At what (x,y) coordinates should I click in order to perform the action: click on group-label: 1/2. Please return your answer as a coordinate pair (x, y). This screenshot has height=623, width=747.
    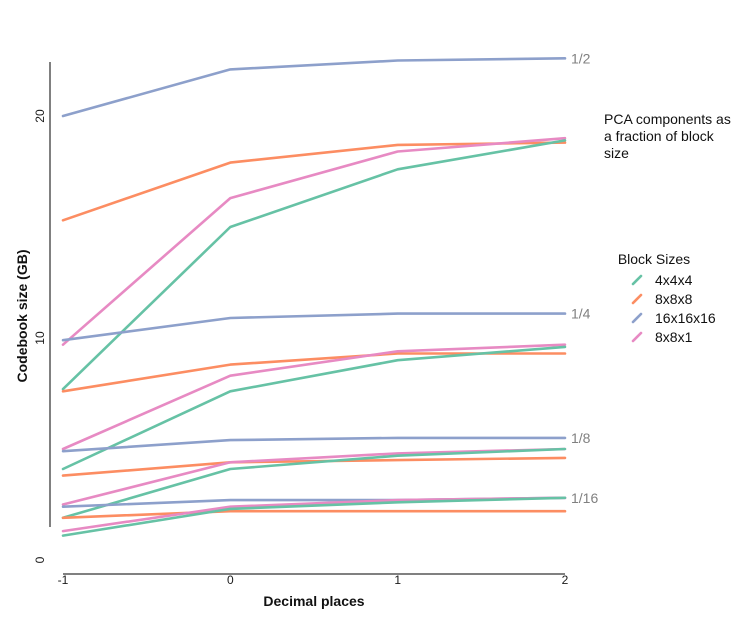
    Looking at the image, I should click on (581, 58).